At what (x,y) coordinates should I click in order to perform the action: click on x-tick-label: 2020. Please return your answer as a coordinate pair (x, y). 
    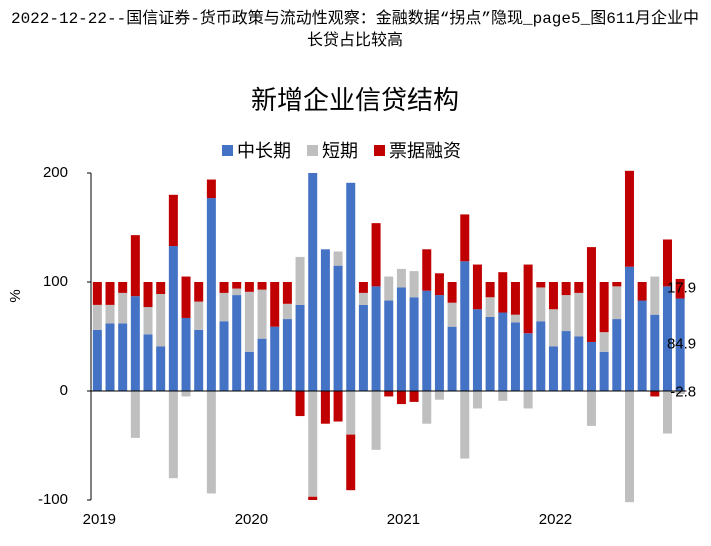
    Looking at the image, I should click on (251, 519).